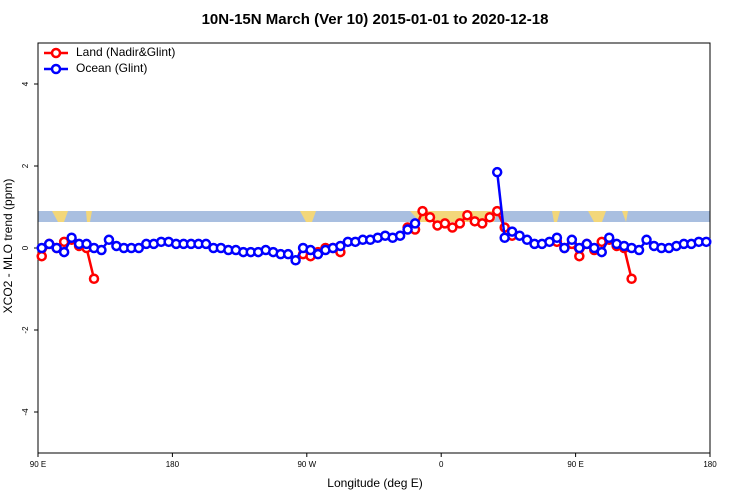 This screenshot has width=750, height=500. Describe the element at coordinates (25, 83) in the screenshot. I see `y-tick-label: 4` at that location.